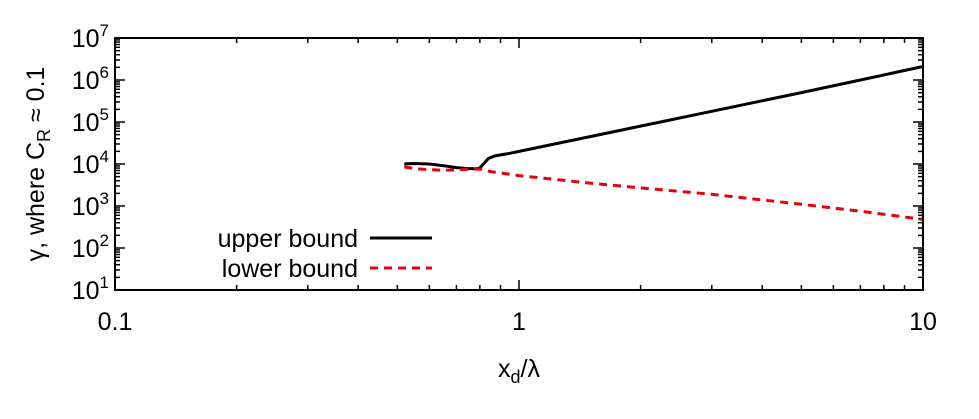  What do you see at coordinates (90, 79) in the screenshot?
I see `y-tick-label: 10⁶` at bounding box center [90, 79].